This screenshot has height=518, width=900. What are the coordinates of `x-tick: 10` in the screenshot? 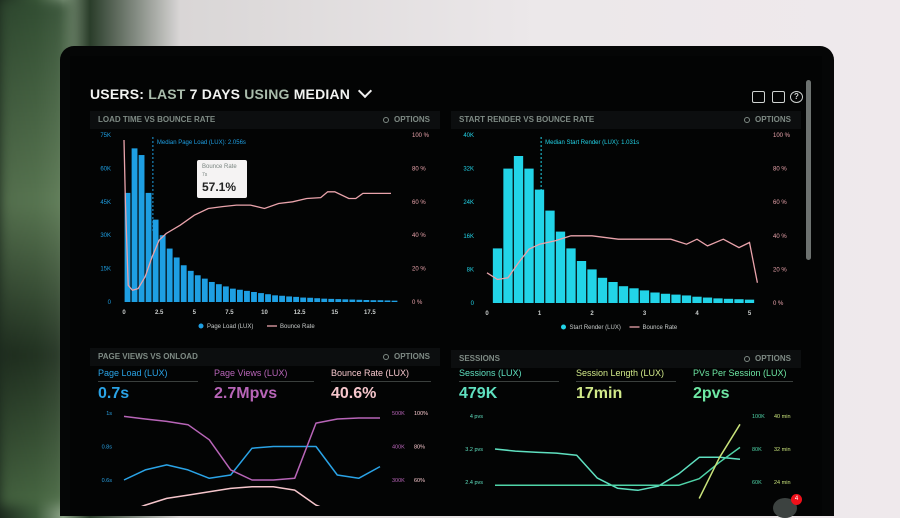 It's located at (264, 313).